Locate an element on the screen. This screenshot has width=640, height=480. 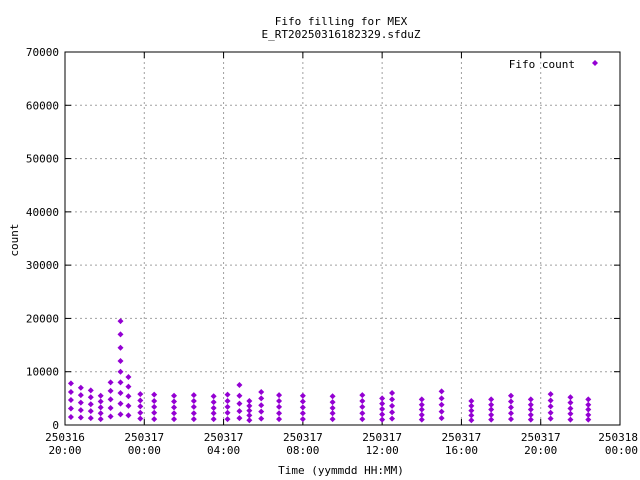
x-tick-time: 12:00 is located at coordinates (382, 450).